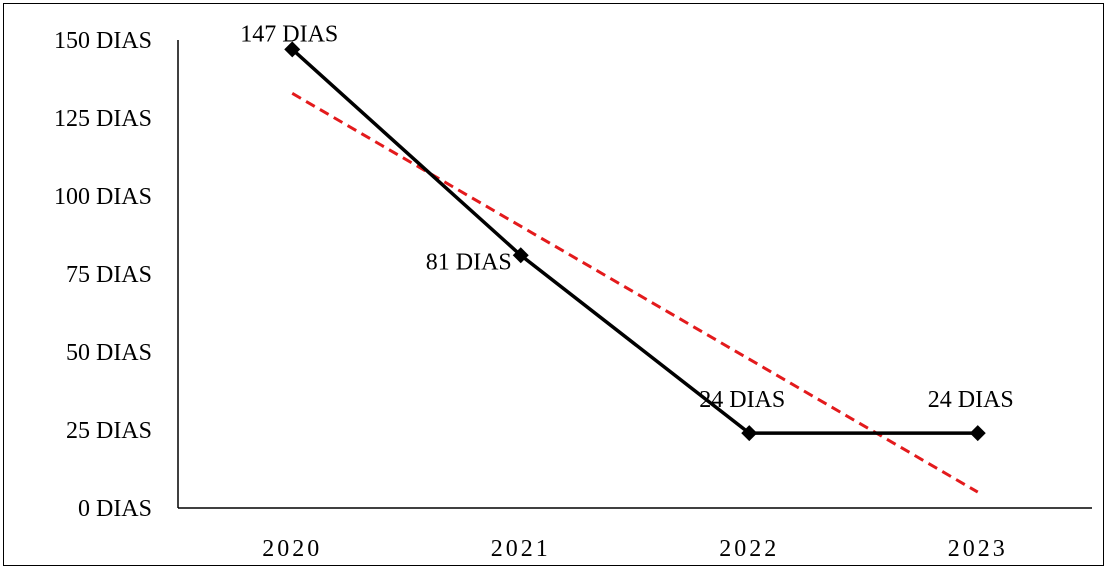  What do you see at coordinates (292, 549) in the screenshot?
I see `x-tick-label: 2020` at bounding box center [292, 549].